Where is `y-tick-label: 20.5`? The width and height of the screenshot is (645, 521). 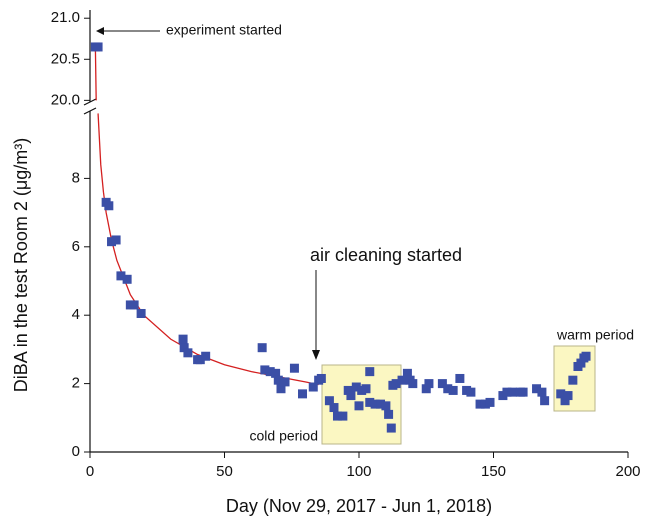
y-tick-label: 20.5 is located at coordinates (65, 58).